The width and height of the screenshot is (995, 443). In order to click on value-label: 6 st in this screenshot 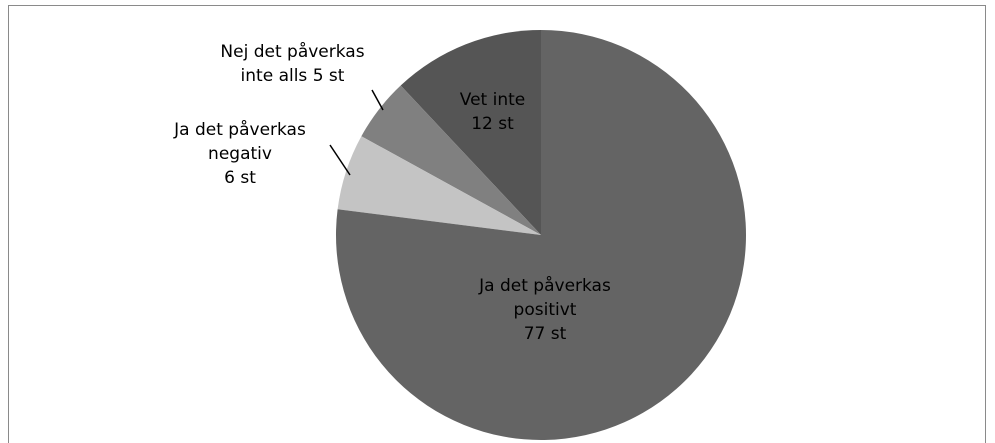, I will do `click(240, 178)`.